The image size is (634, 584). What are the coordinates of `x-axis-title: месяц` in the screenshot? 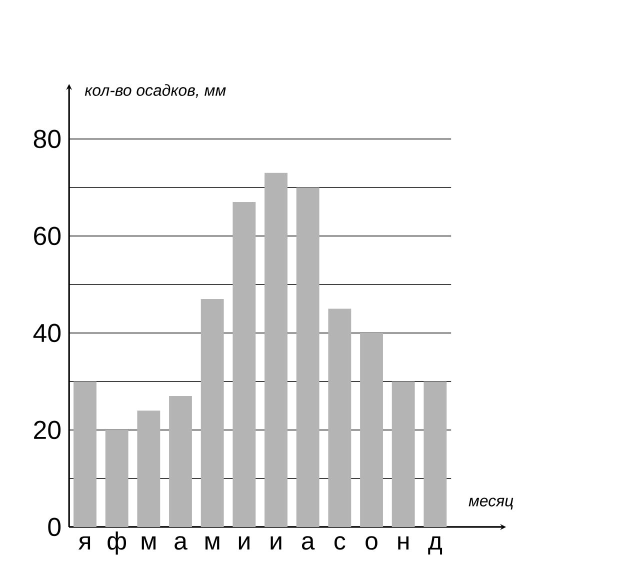 It's located at (491, 504).